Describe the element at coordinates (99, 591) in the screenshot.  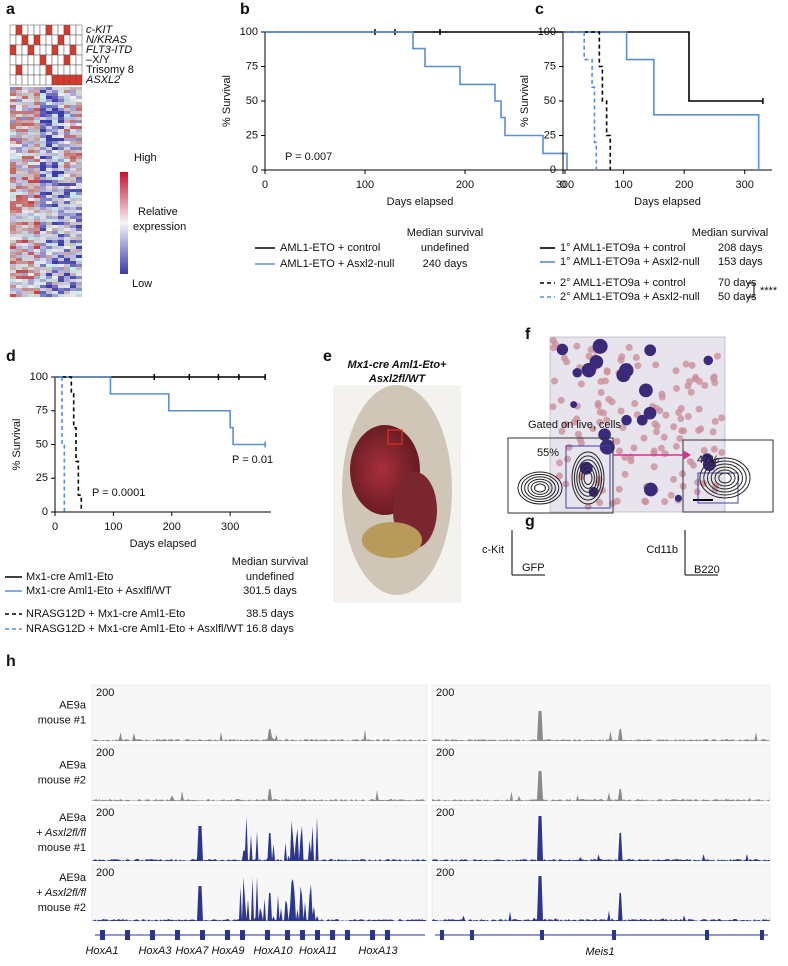
I see `legend-label: Mx1-cre Aml1-Eto + Asxlfl/WT` at that location.